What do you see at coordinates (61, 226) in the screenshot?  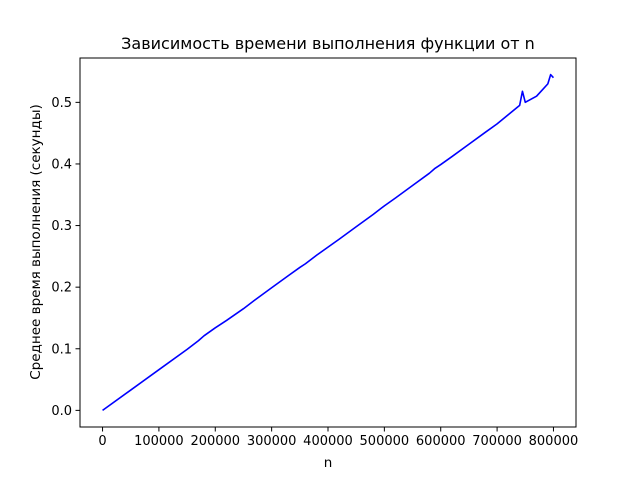 I see `y-tick-label: 0.3` at bounding box center [61, 226].